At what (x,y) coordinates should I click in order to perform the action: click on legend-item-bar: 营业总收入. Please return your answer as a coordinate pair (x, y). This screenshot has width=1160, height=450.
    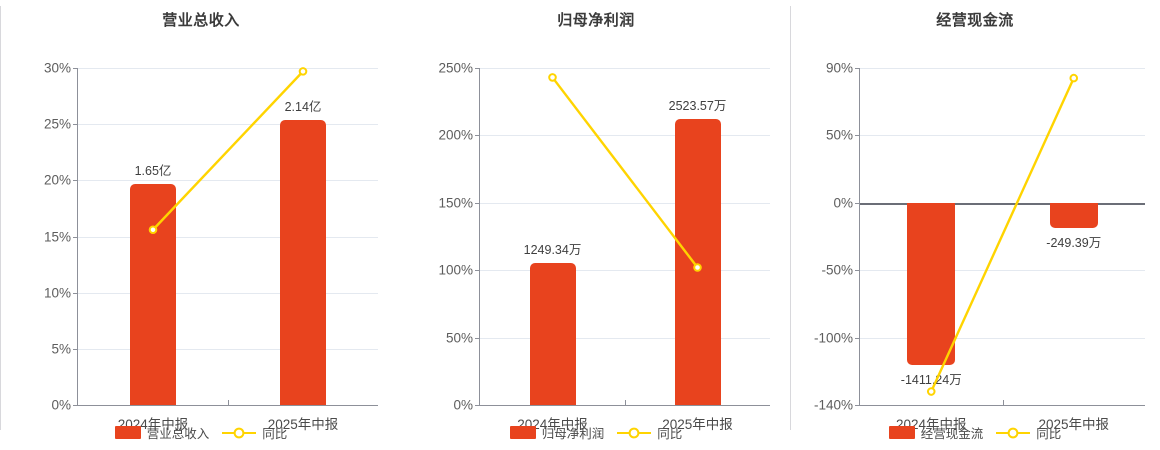
    Looking at the image, I should click on (161, 432).